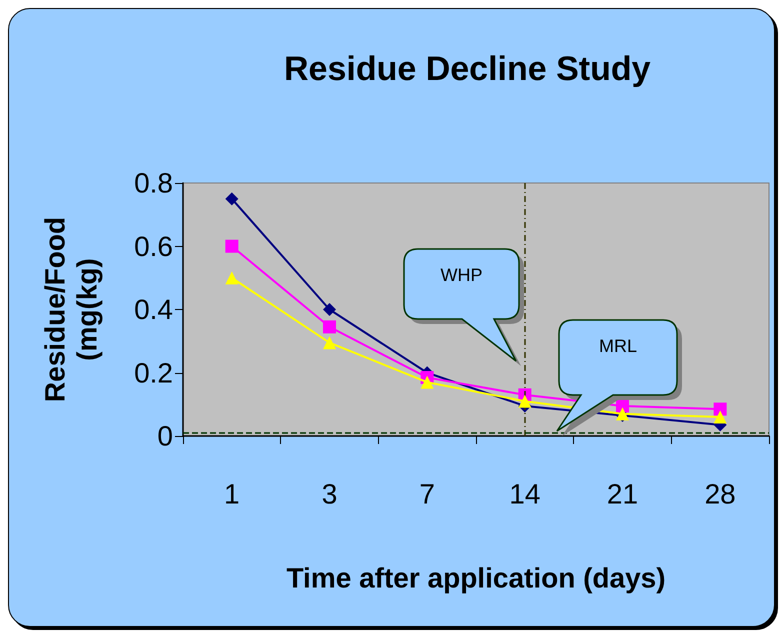  Describe the element at coordinates (153, 309) in the screenshot. I see `y-tick-label: 0.4` at that location.